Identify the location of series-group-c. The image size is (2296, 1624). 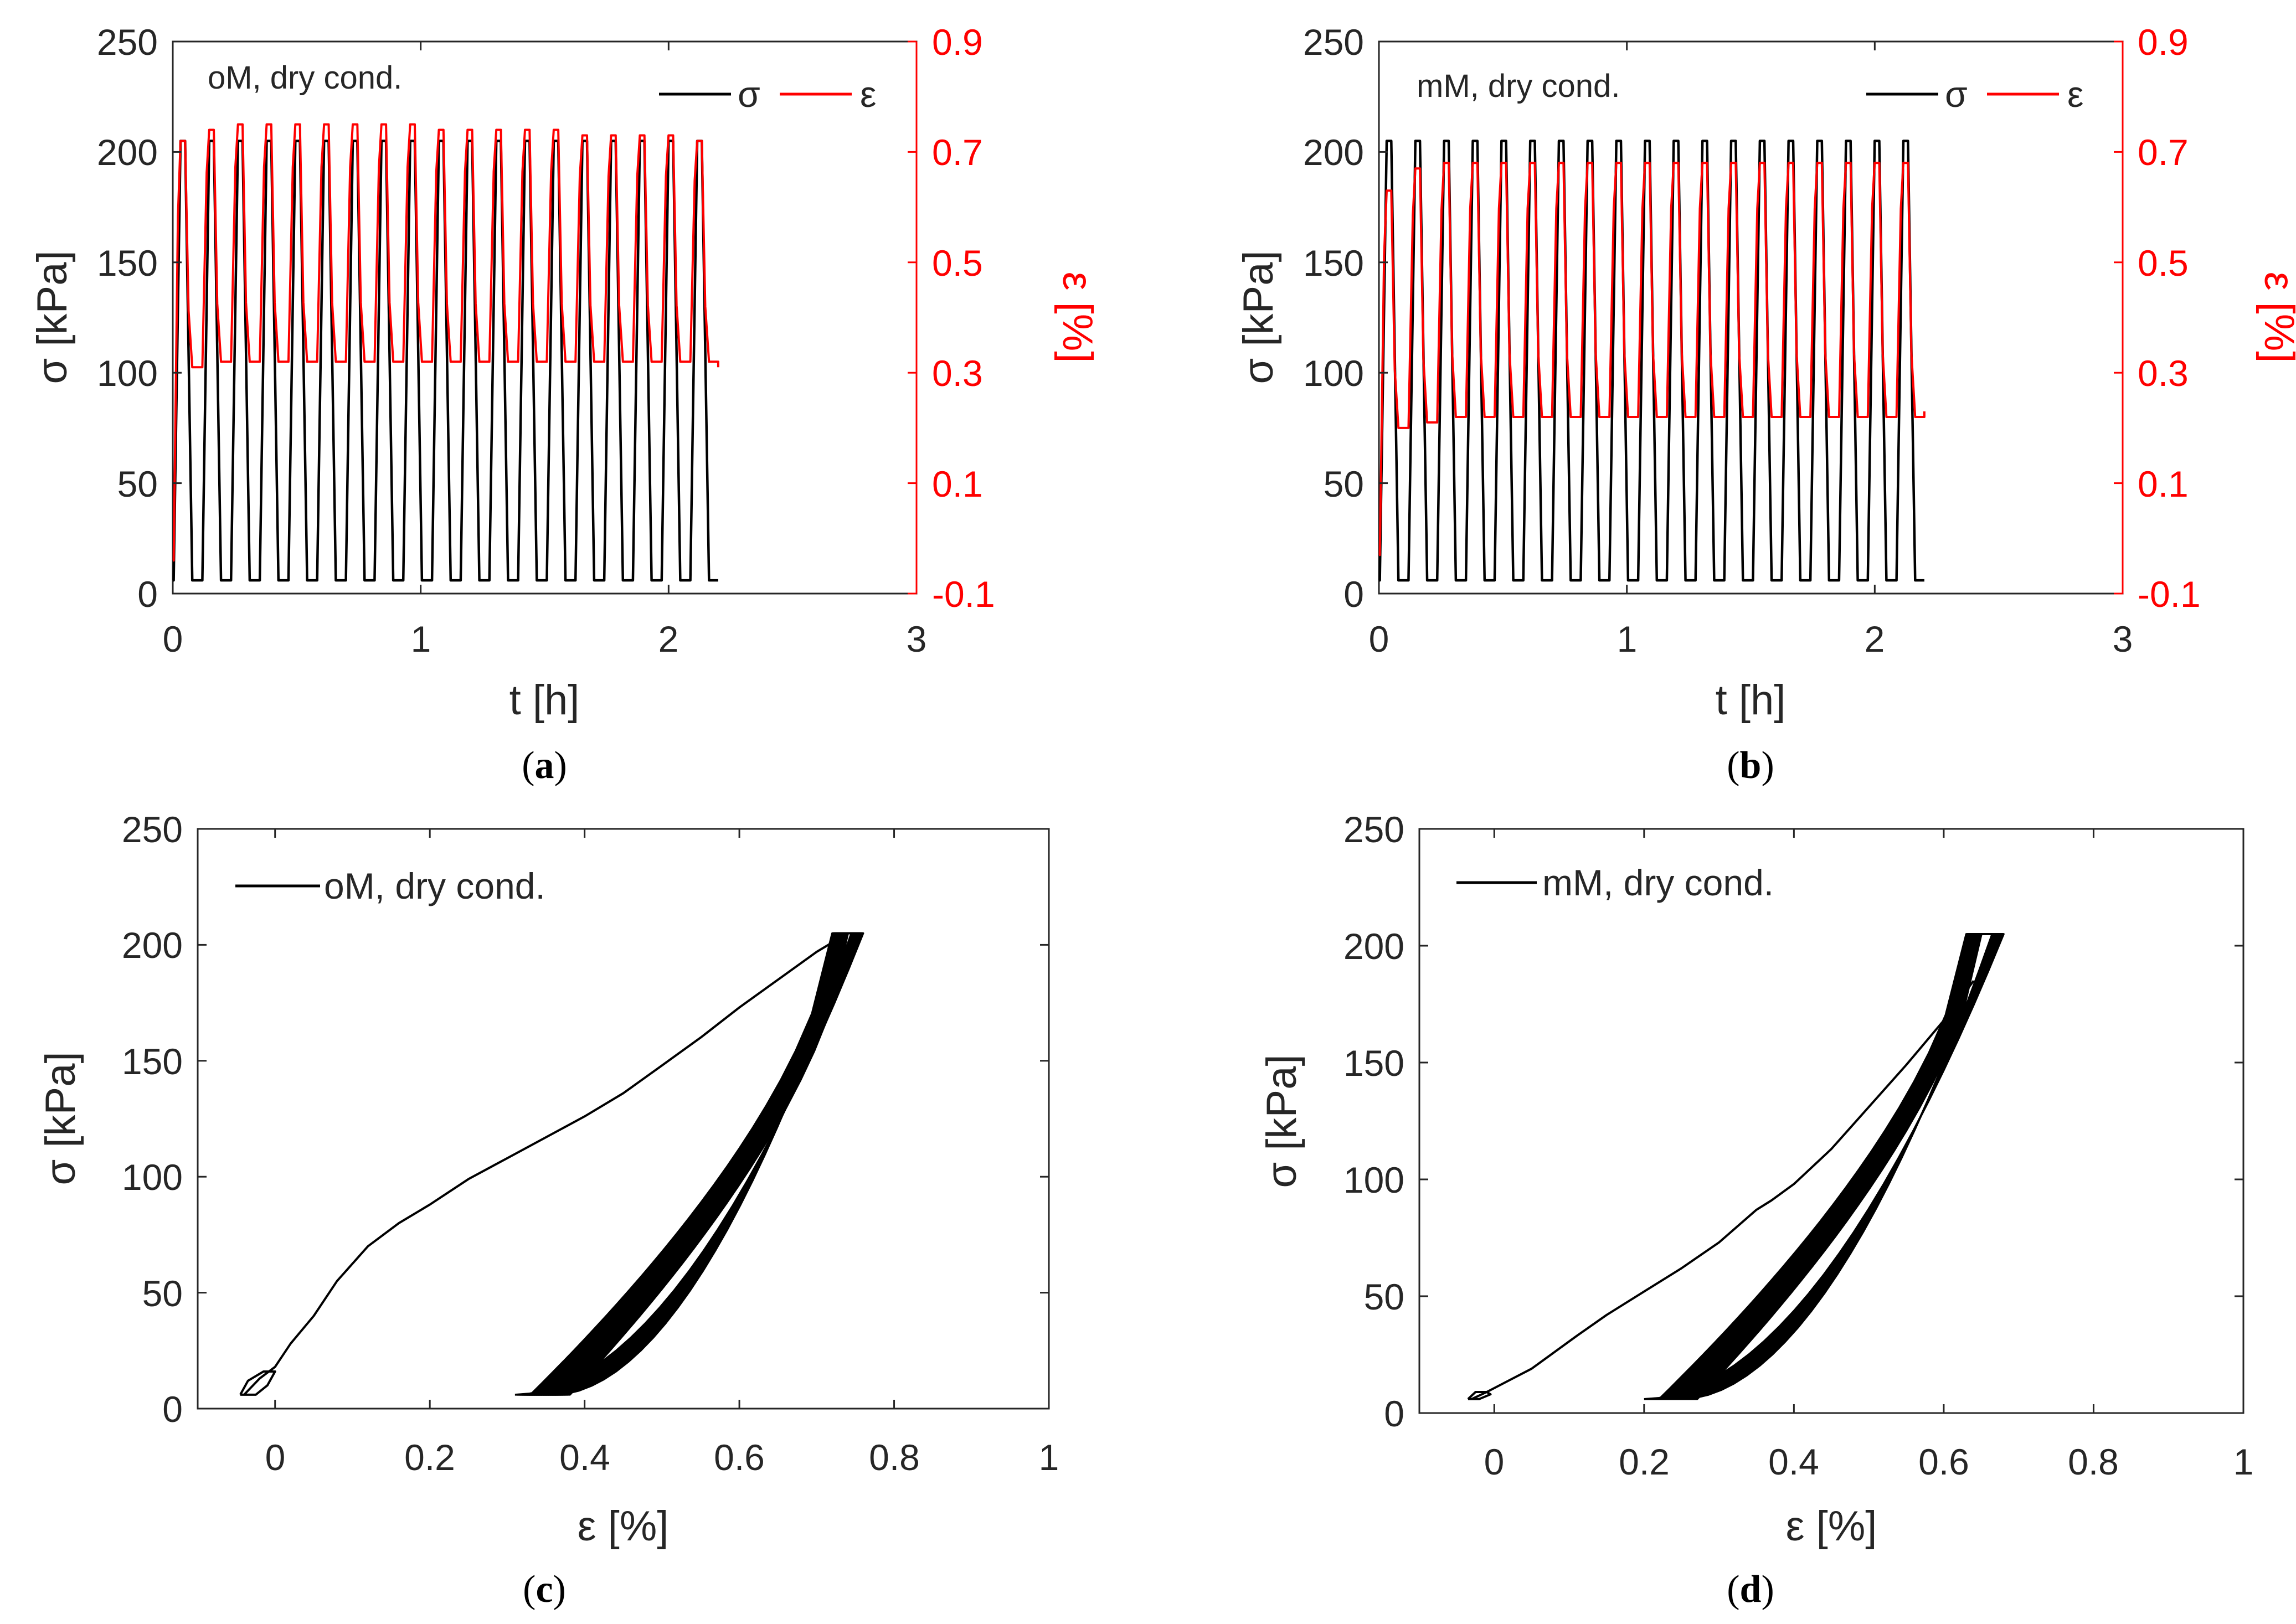
(551, 1164).